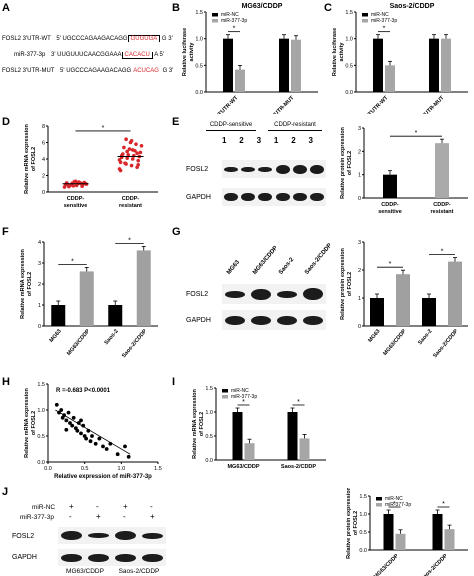  What do you see at coordinates (137, 55) in the screenshot?
I see `seq-site: CACACU` at bounding box center [137, 55].